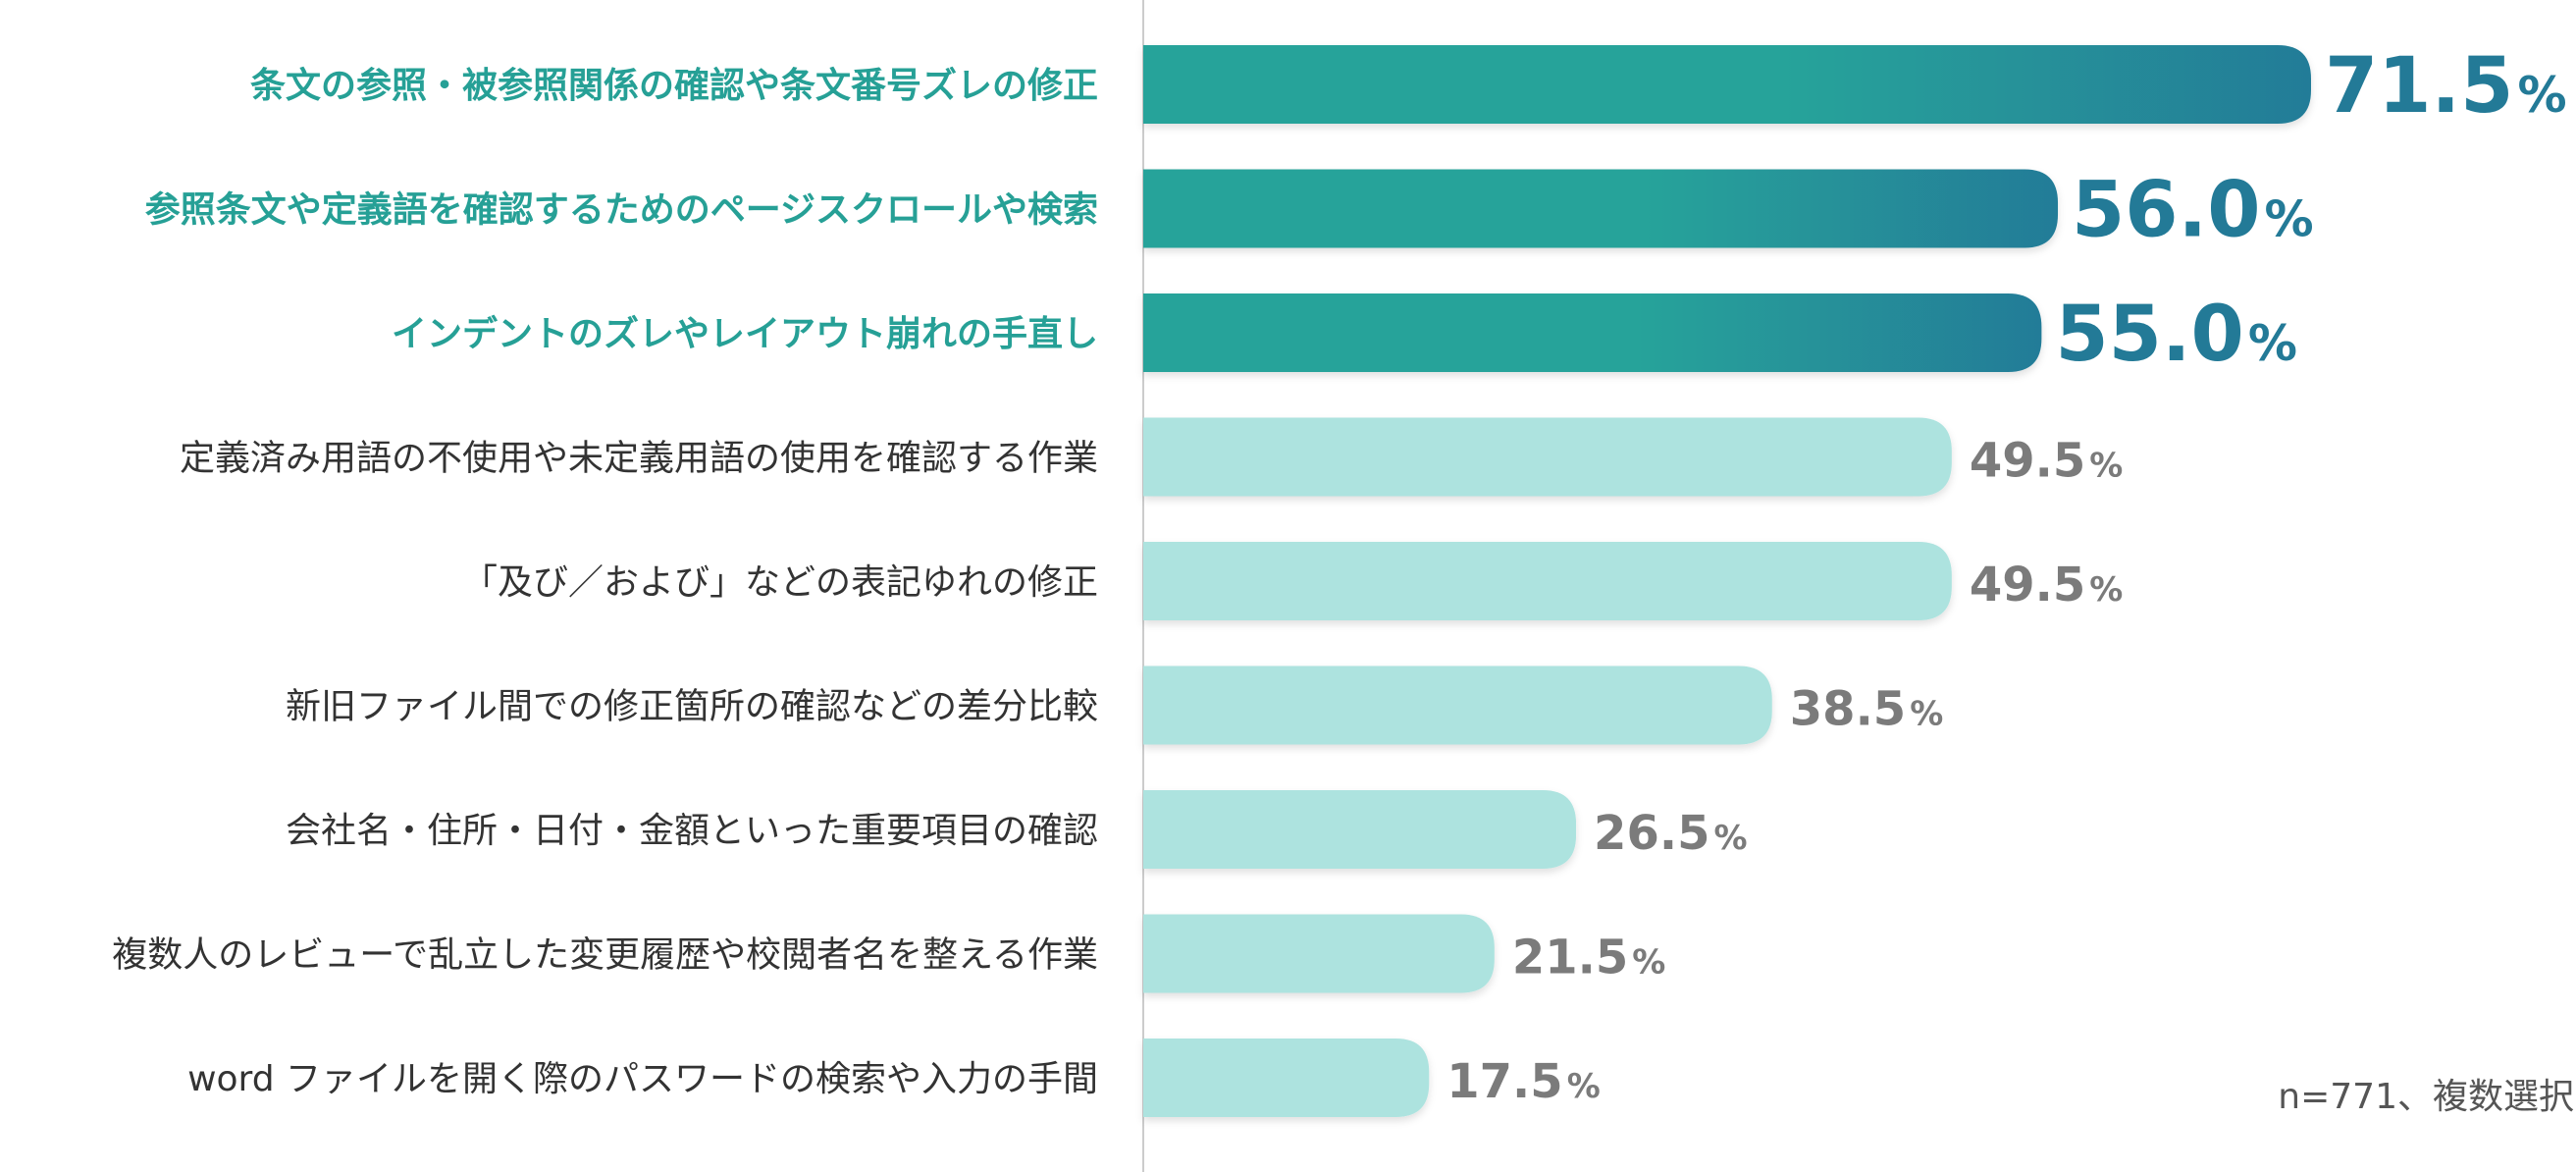 The width and height of the screenshot is (2576, 1172). I want to click on category-label: 参照条文や定義語を確認するためのページスクロールや検索, so click(621, 210).